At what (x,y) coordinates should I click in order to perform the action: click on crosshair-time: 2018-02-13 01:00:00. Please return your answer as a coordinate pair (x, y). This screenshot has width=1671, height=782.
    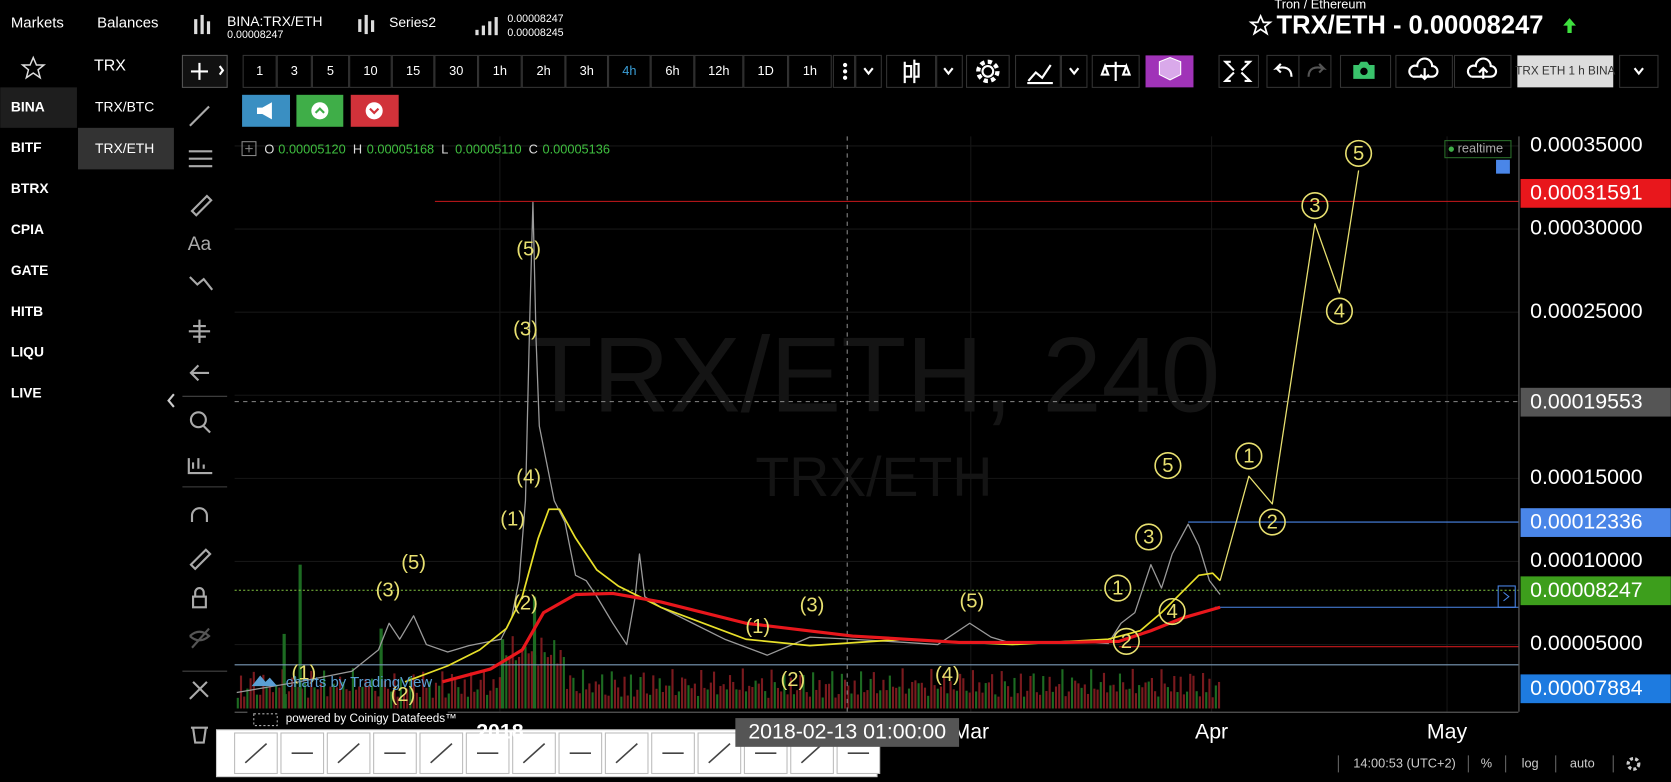
    Looking at the image, I should click on (847, 732).